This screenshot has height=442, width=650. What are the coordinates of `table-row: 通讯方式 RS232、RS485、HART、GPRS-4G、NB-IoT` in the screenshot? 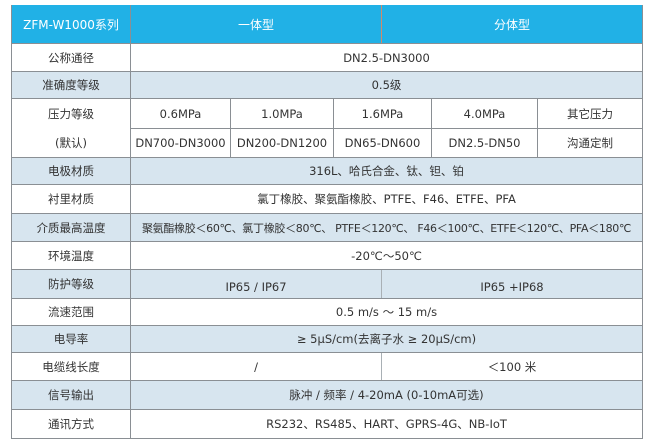 It's located at (327, 423).